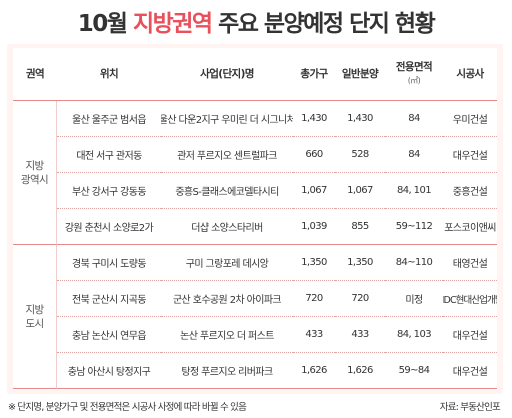  I want to click on cell-project: 논산 푸르지오 더 퍼스트, so click(227, 335).